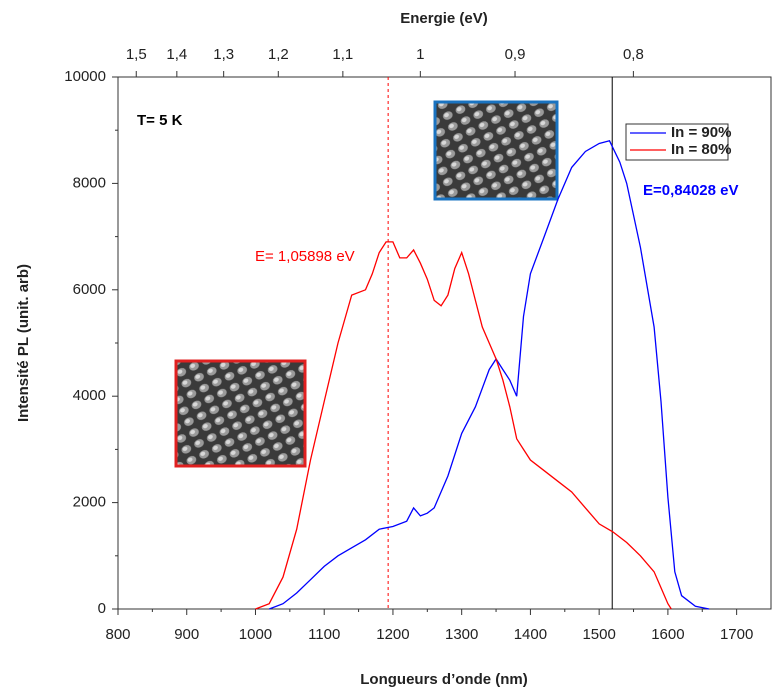  What do you see at coordinates (102, 608) in the screenshot?
I see `y-tick-label: 0` at bounding box center [102, 608].